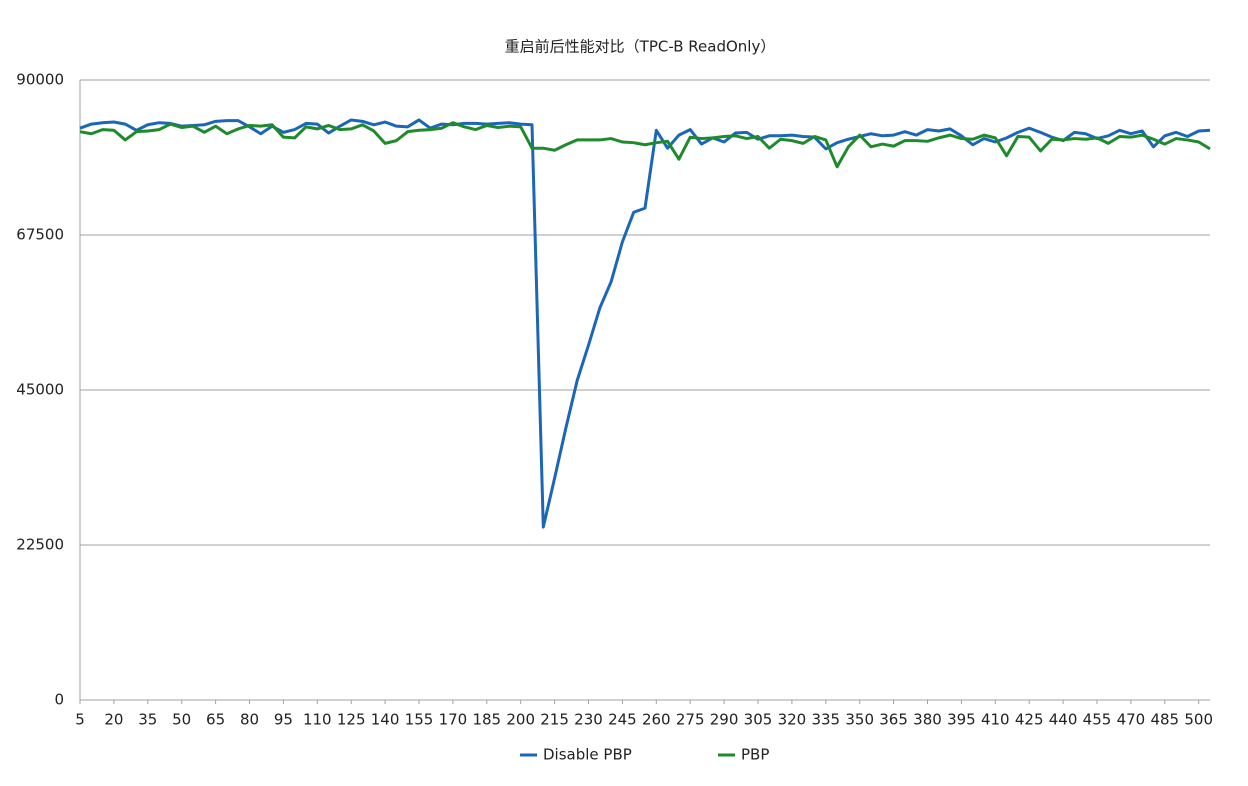 This screenshot has width=1248, height=786. Describe the element at coordinates (40, 235) in the screenshot. I see `y-tick-label: 67500` at that location.